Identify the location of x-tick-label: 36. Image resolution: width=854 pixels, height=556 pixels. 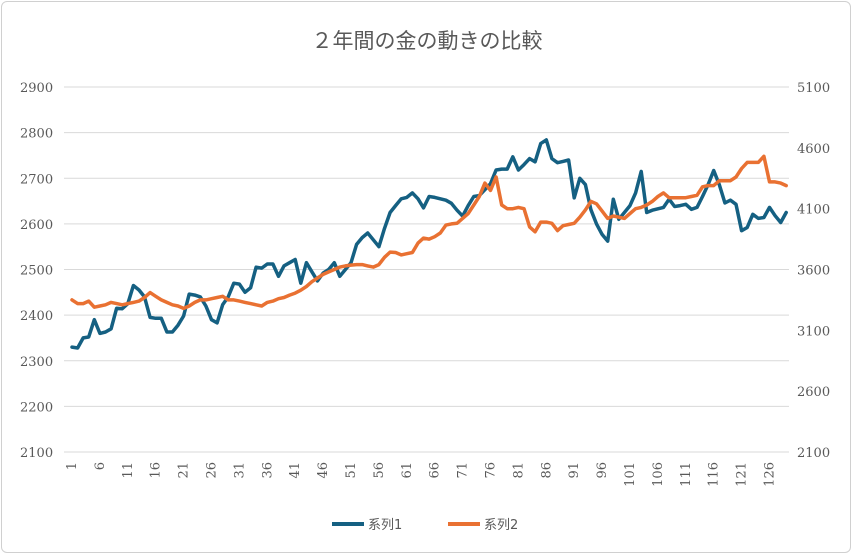
(267, 470).